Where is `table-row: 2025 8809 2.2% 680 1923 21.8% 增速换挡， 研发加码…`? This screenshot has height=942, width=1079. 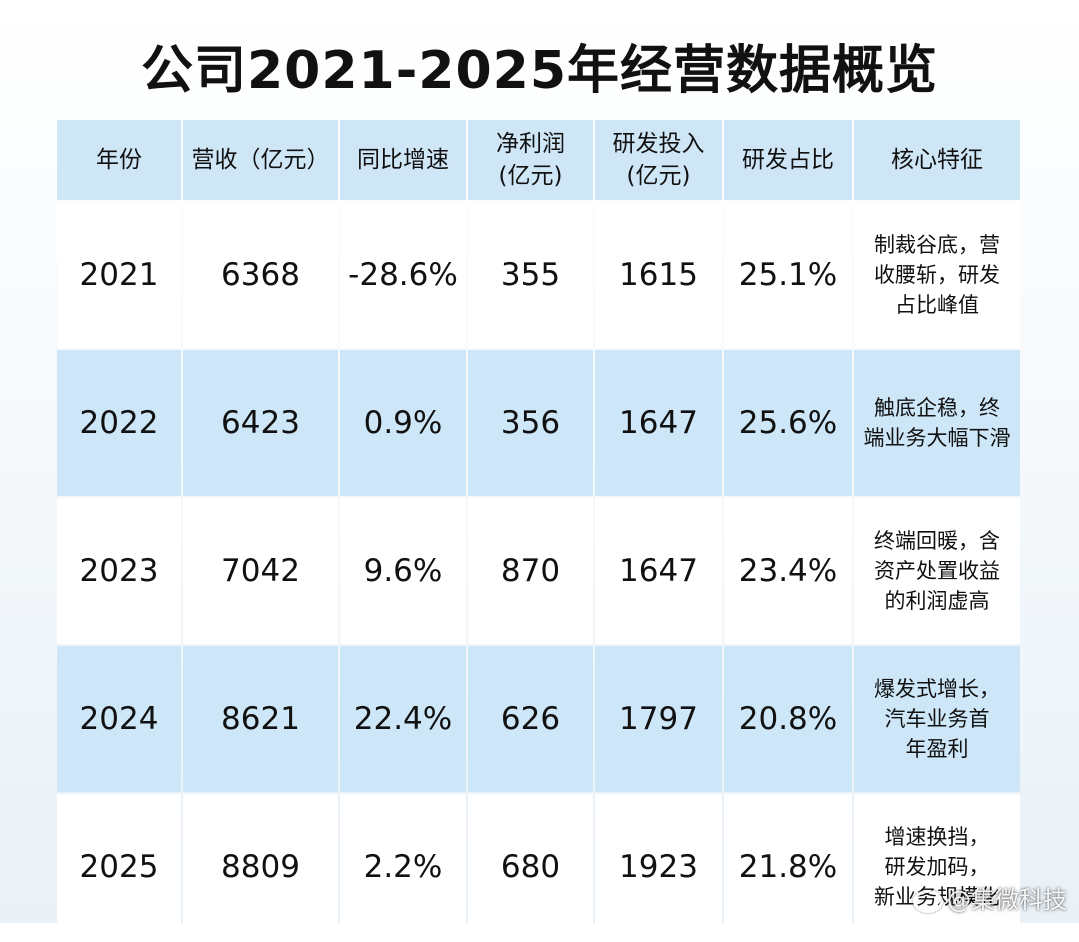 table-row: 2025 8809 2.2% 680 1923 21.8% 增速换挡， 研发加码… is located at coordinates (538, 867).